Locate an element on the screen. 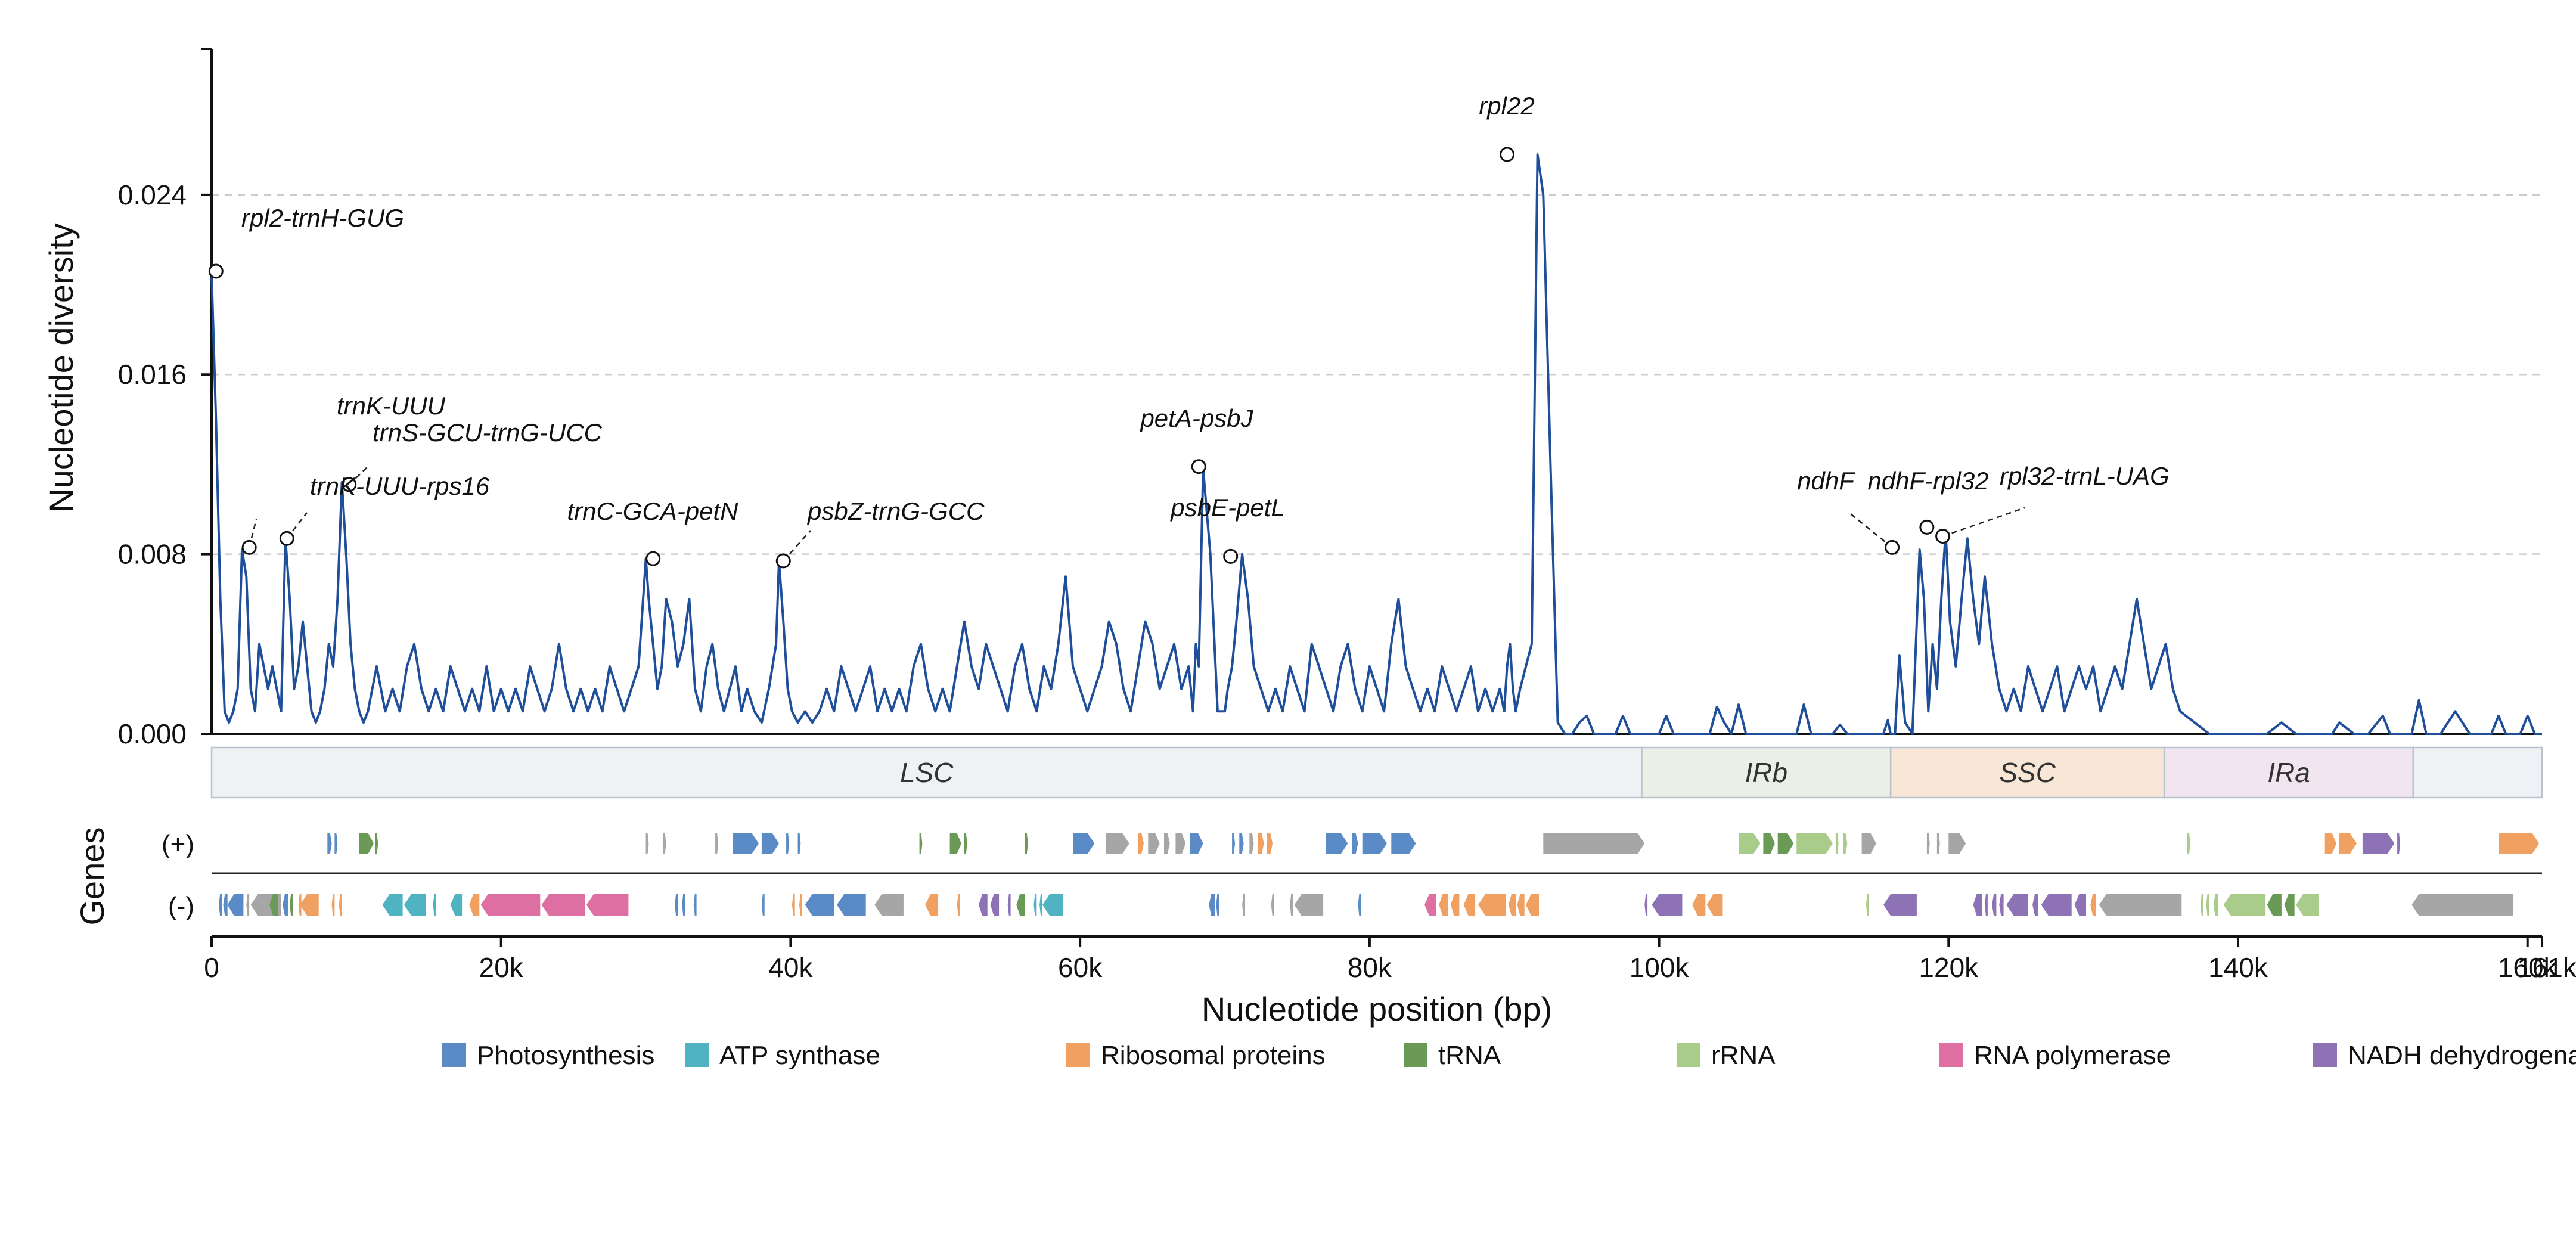 The width and height of the screenshot is (2576, 1253). region-label: IRa is located at coordinates (2289, 772).